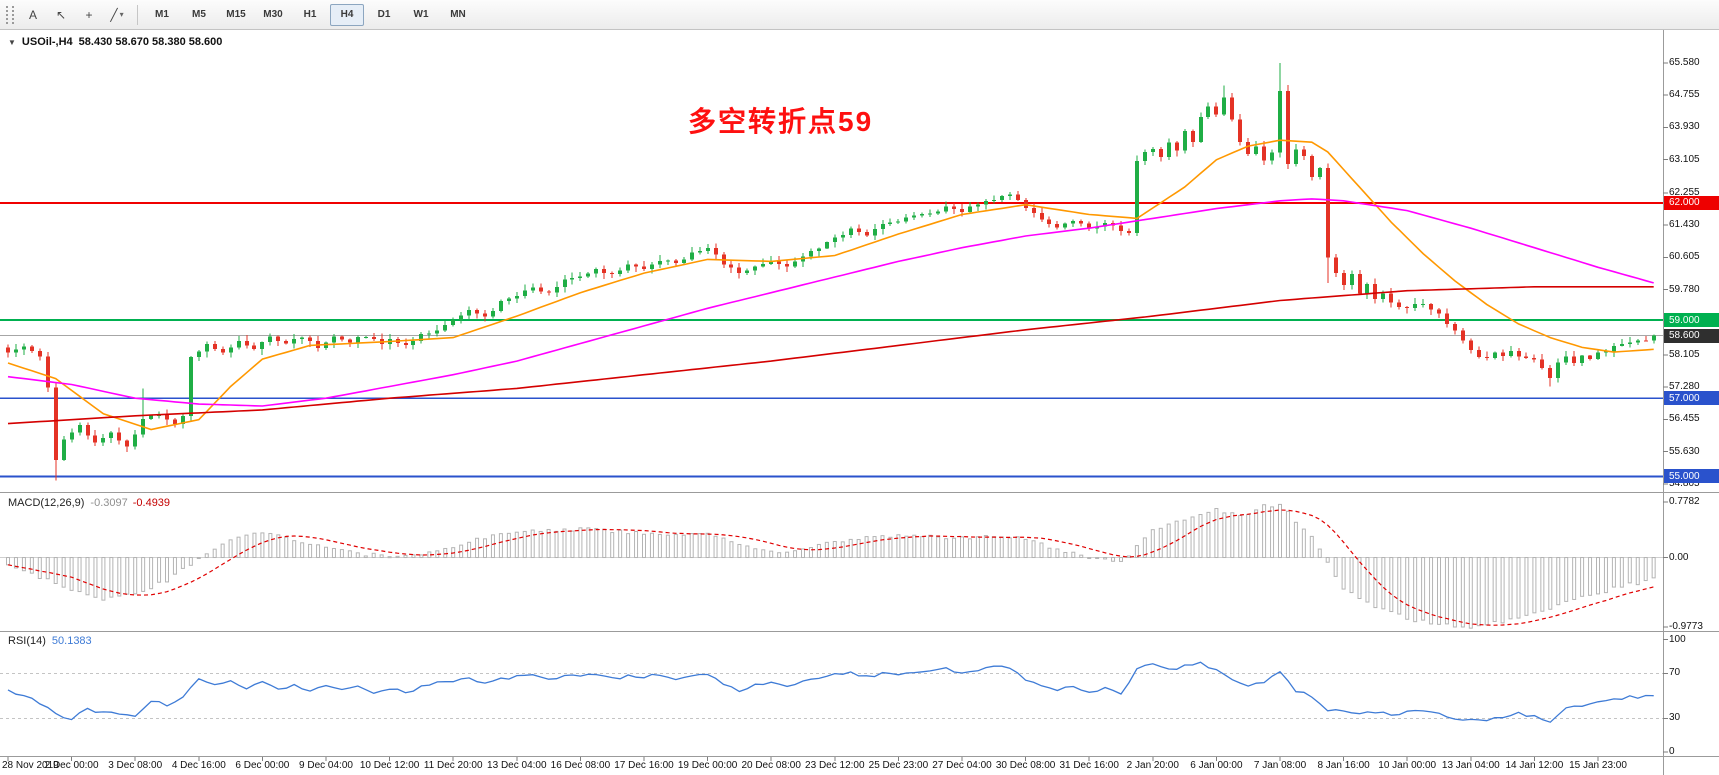  I want to click on timeframe-button-h1: H1, so click(310, 14).